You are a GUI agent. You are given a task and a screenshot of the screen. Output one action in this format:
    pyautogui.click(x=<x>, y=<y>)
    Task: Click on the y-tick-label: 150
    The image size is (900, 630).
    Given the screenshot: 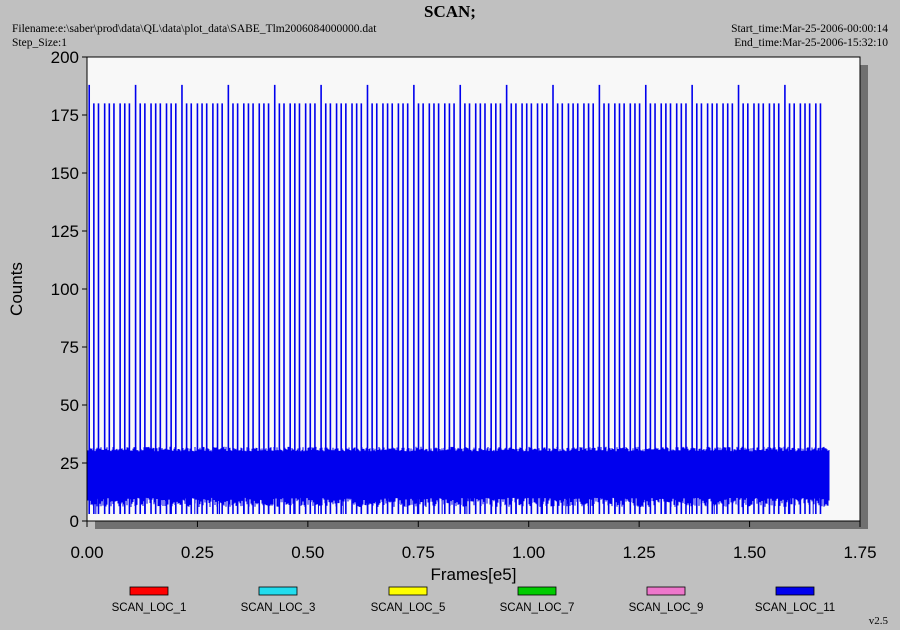 What is the action you would take?
    pyautogui.click(x=65, y=173)
    